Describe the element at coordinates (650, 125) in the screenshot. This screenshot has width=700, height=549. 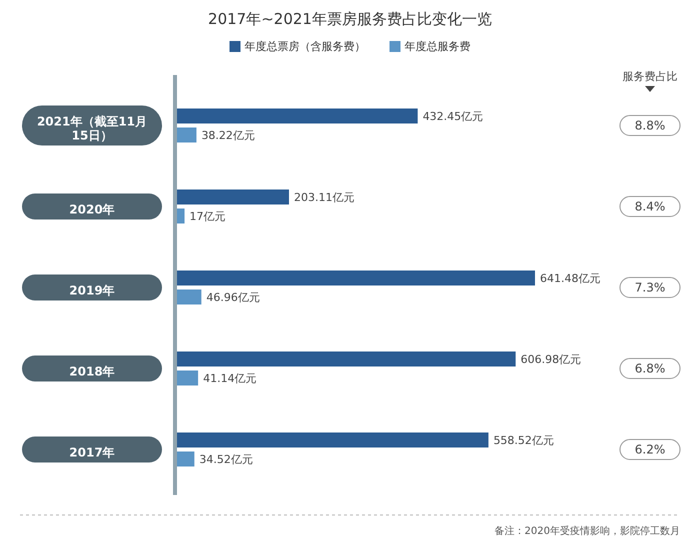
I see `text: 8.8%` at that location.